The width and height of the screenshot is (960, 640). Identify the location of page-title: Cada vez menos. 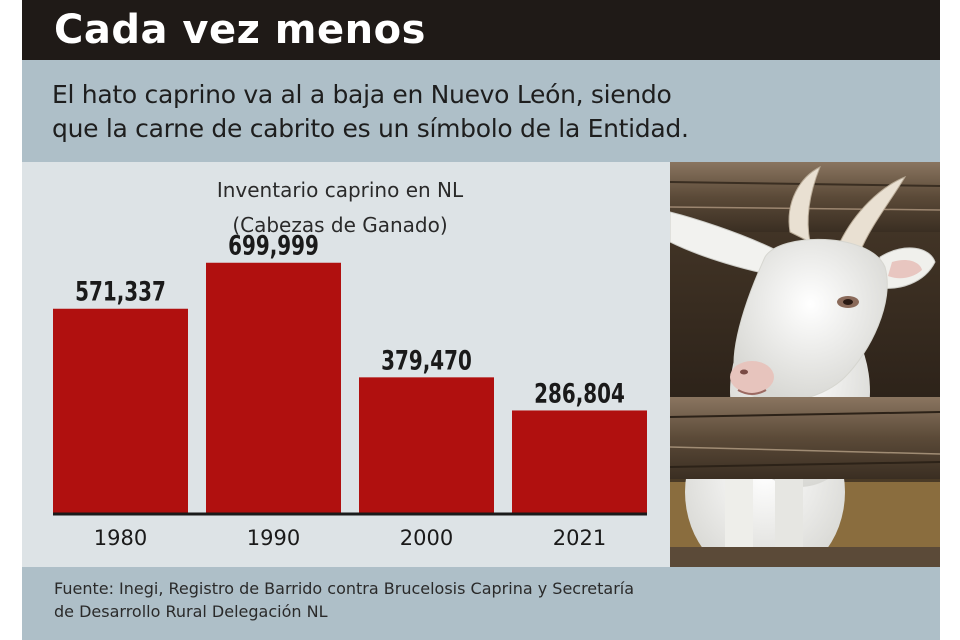
(240, 30).